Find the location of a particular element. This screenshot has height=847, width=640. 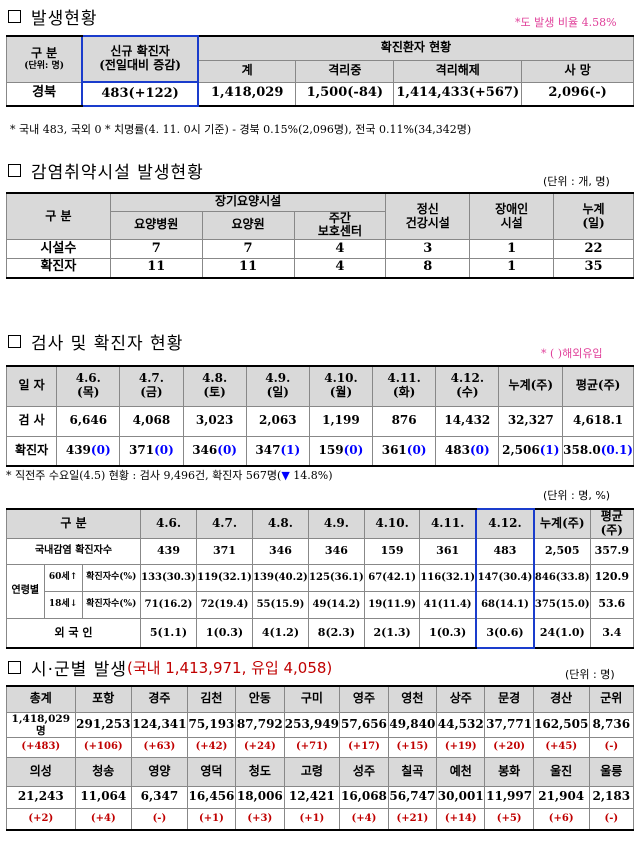

region-name: 구미 is located at coordinates (312, 699).